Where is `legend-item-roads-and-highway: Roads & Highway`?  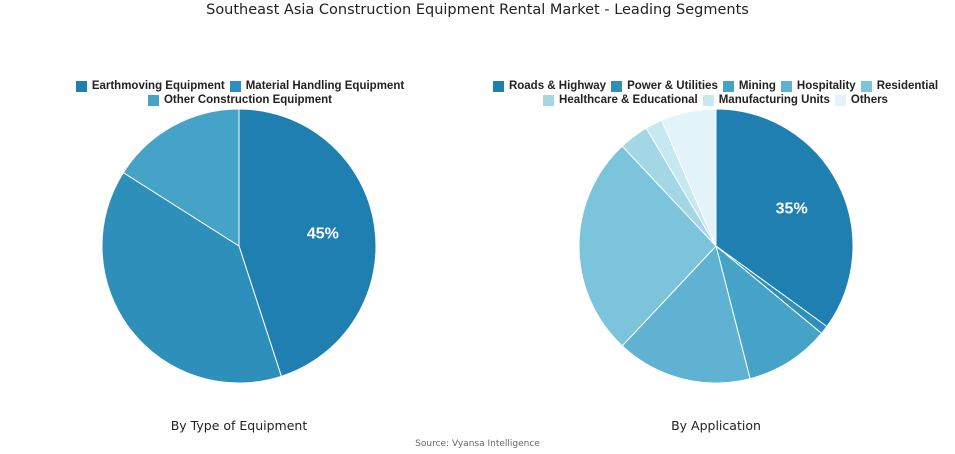
legend-item-roads-and-highway: Roads & Highway is located at coordinates (549, 86).